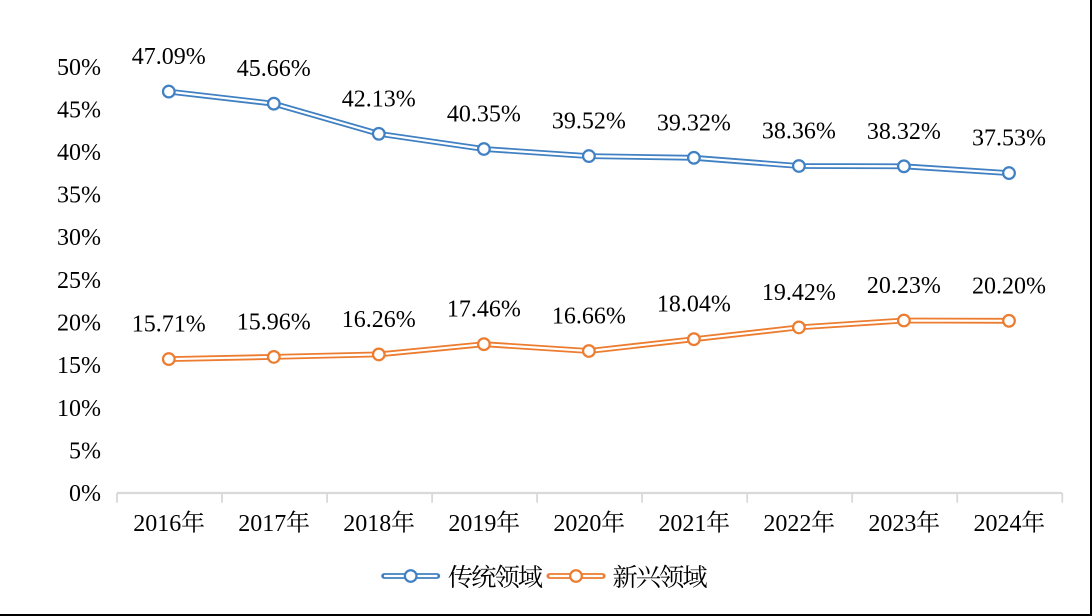 Image resolution: width=1092 pixels, height=616 pixels. Describe the element at coordinates (79, 281) in the screenshot. I see `svg-text: 25%` at that location.